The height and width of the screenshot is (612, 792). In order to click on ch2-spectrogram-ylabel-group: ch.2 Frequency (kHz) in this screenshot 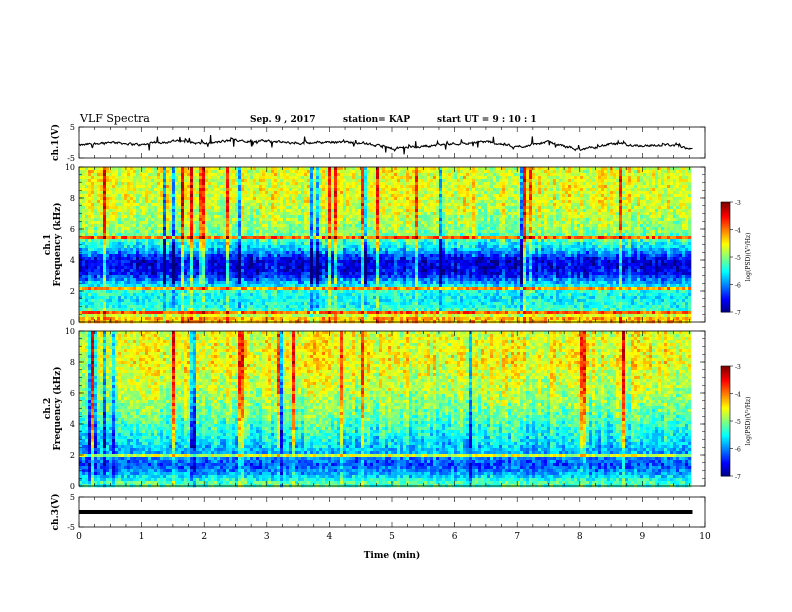, I will do `click(53, 408)`.